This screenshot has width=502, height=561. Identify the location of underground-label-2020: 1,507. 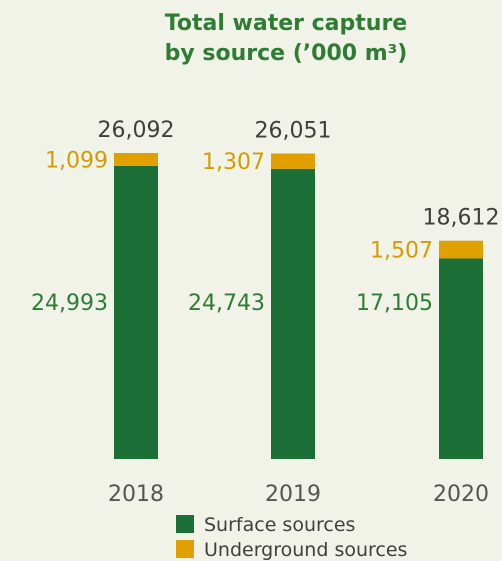
(401, 251).